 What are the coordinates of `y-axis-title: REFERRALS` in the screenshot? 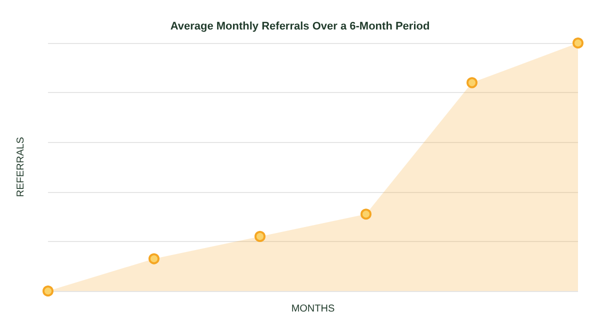 It's located at (21, 167).